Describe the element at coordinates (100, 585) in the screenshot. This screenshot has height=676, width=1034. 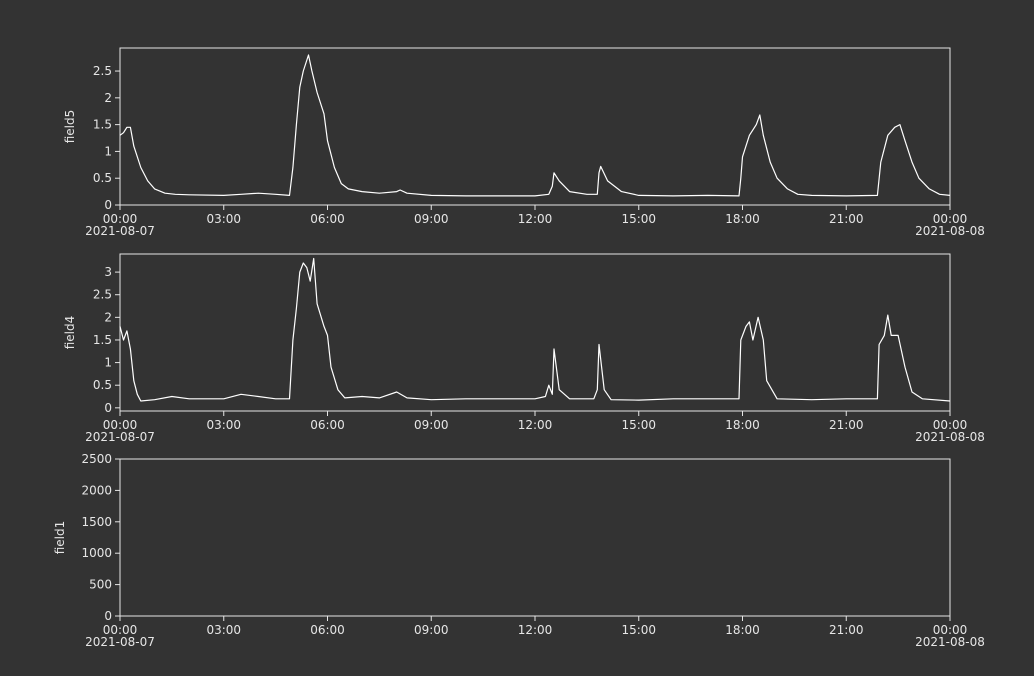
I see `y-tick-label: 500` at that location.